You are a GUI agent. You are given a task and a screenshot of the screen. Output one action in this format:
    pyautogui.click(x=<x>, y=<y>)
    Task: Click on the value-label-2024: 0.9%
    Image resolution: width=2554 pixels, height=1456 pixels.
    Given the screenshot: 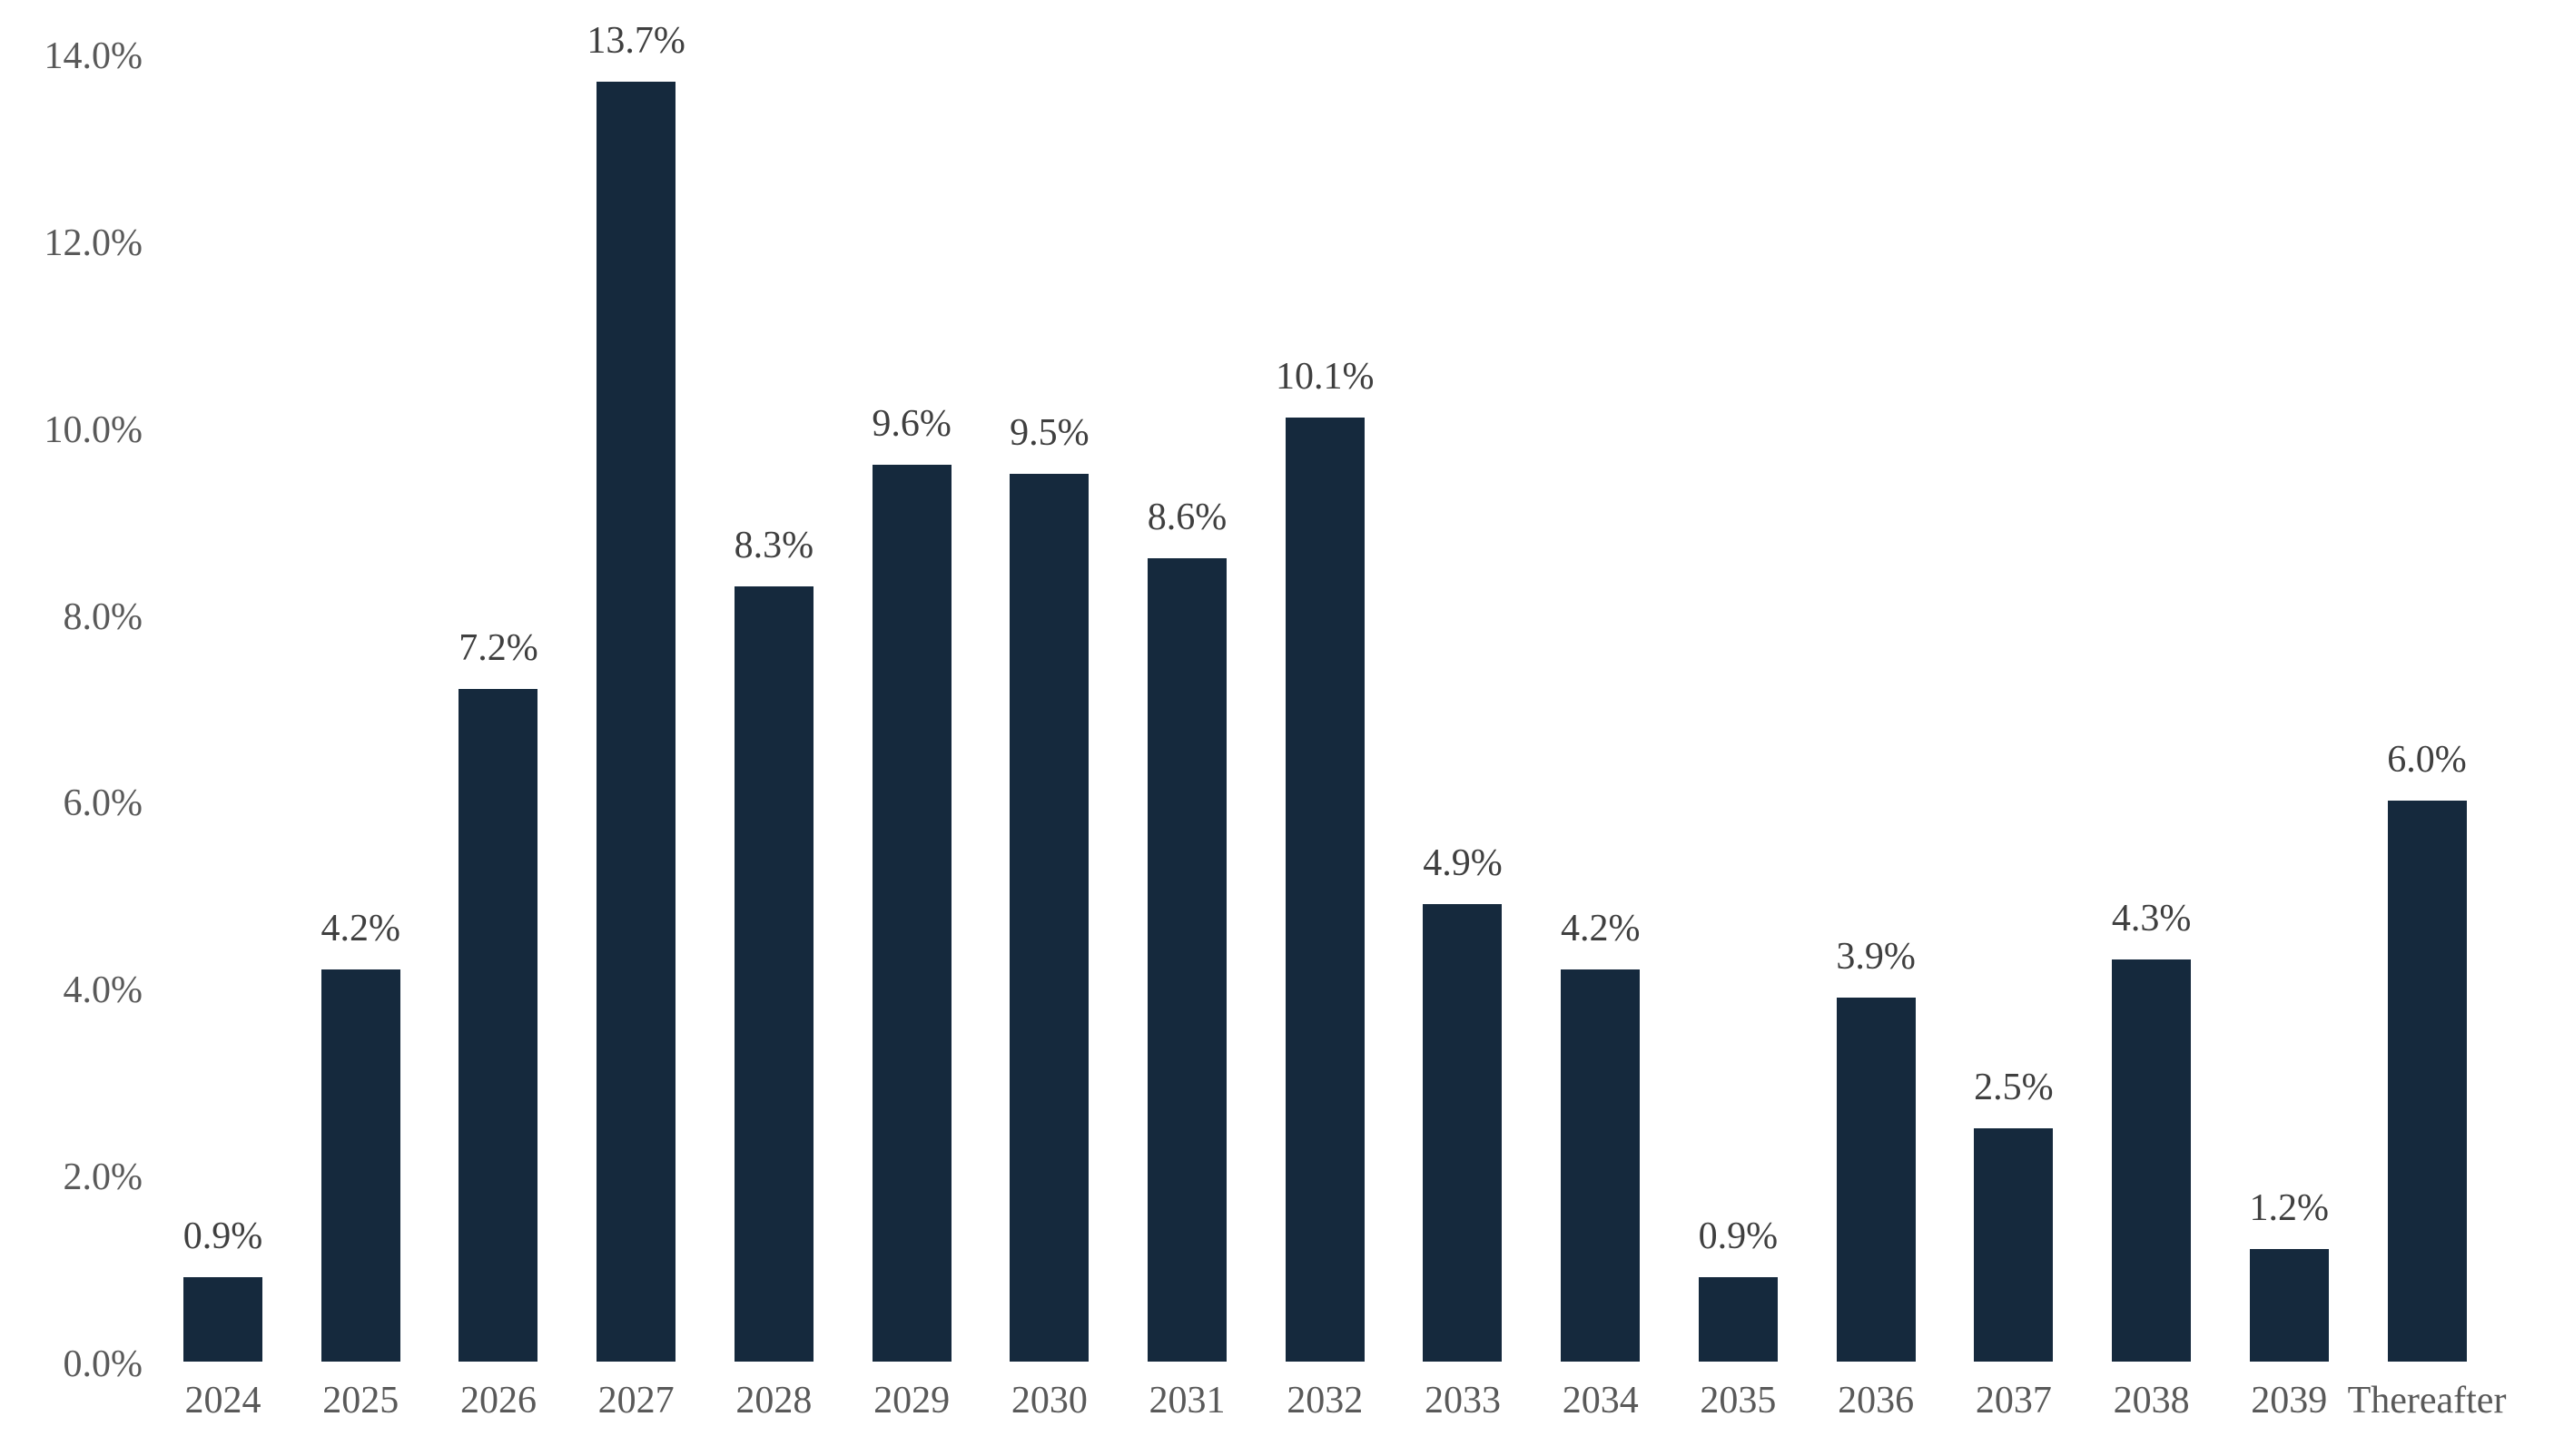 What is the action you would take?
    pyautogui.click(x=222, y=1236)
    